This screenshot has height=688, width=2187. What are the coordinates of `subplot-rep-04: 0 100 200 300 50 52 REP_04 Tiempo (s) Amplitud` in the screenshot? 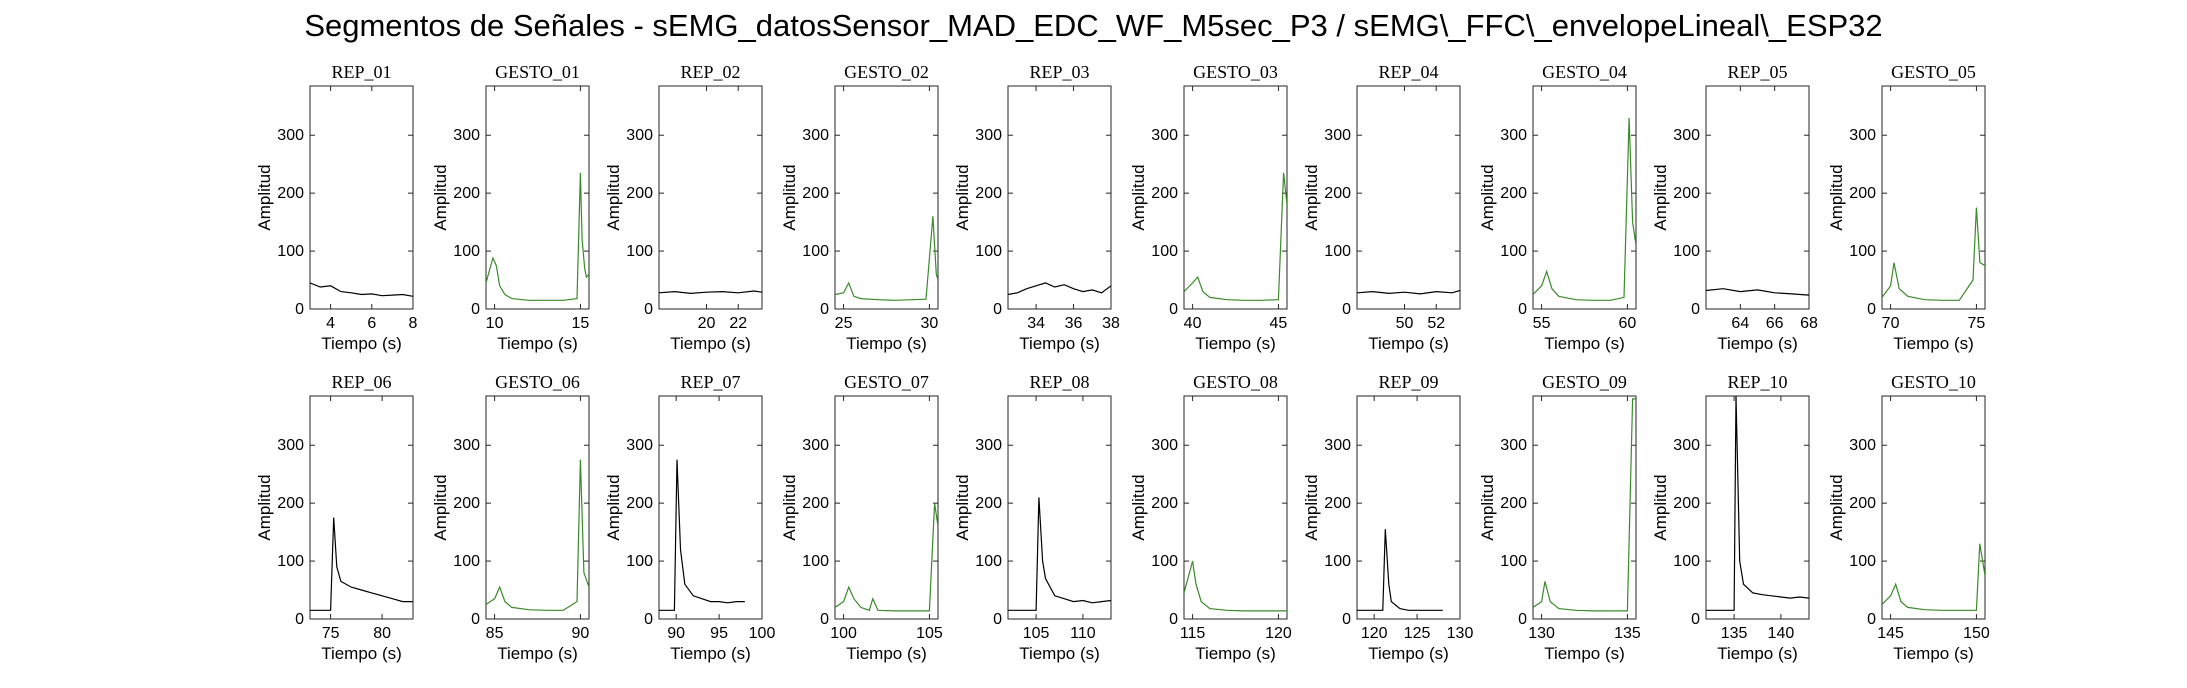 It's located at (1381, 207).